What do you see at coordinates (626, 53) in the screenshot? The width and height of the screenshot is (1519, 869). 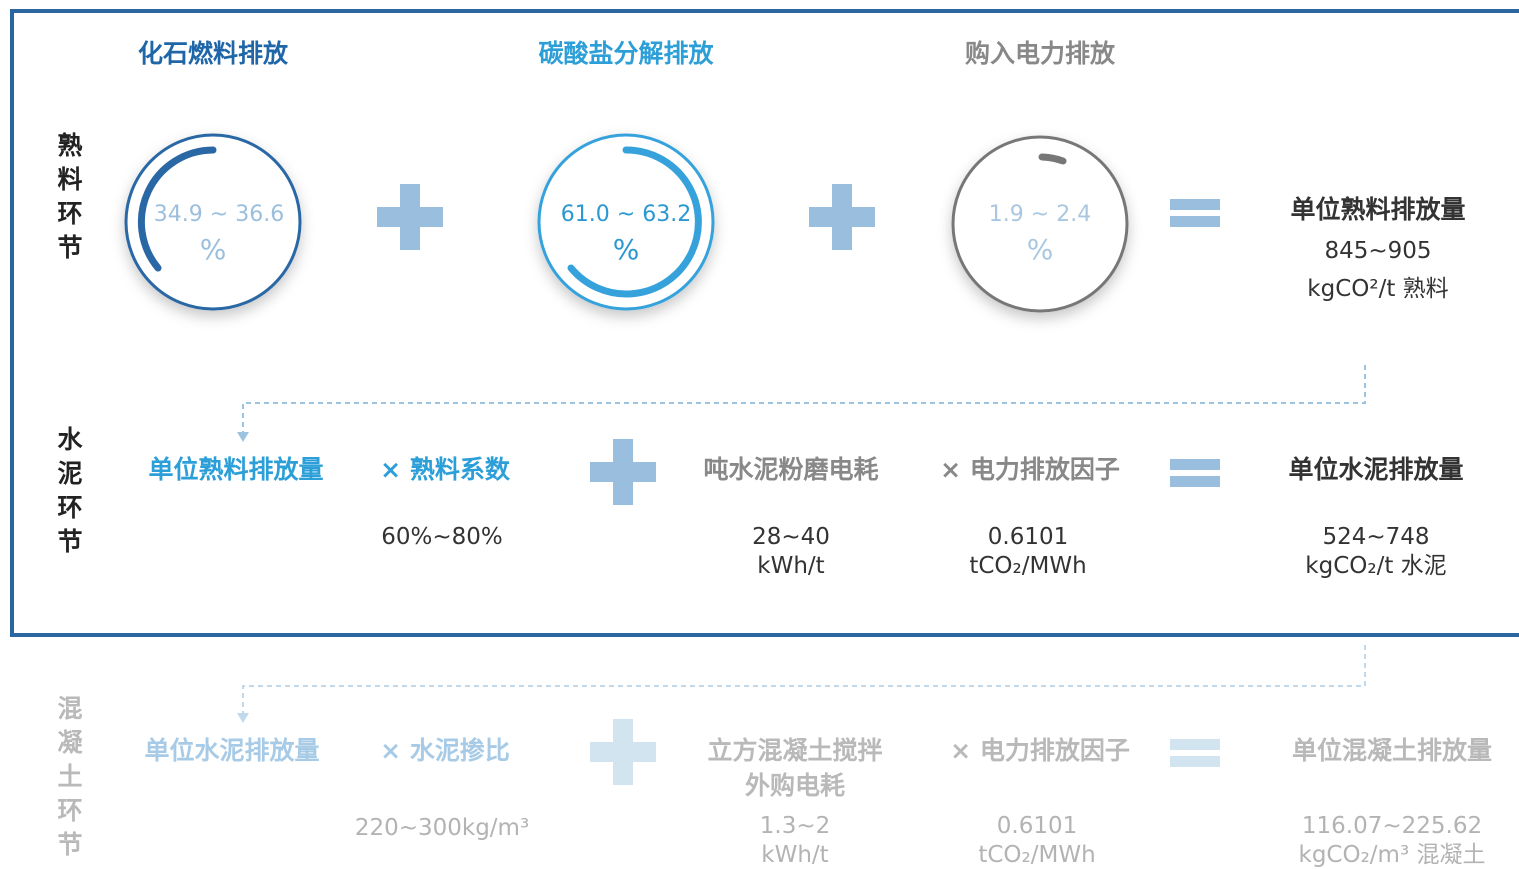 I see `title: 碳酸盐分解排放` at bounding box center [626, 53].